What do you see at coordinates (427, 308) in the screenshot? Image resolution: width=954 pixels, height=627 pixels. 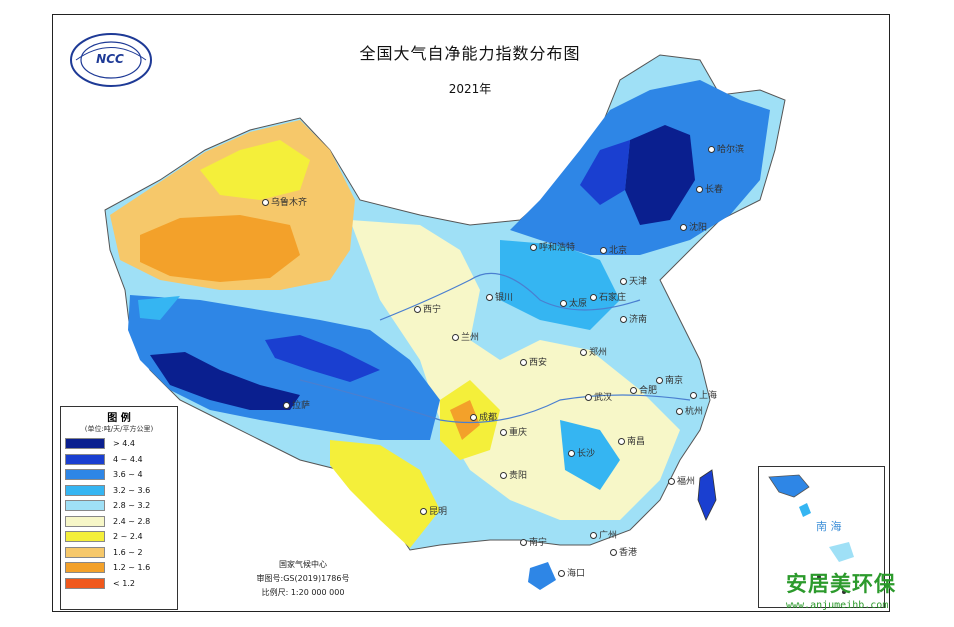 I see `city-label: 西宁` at bounding box center [427, 308].